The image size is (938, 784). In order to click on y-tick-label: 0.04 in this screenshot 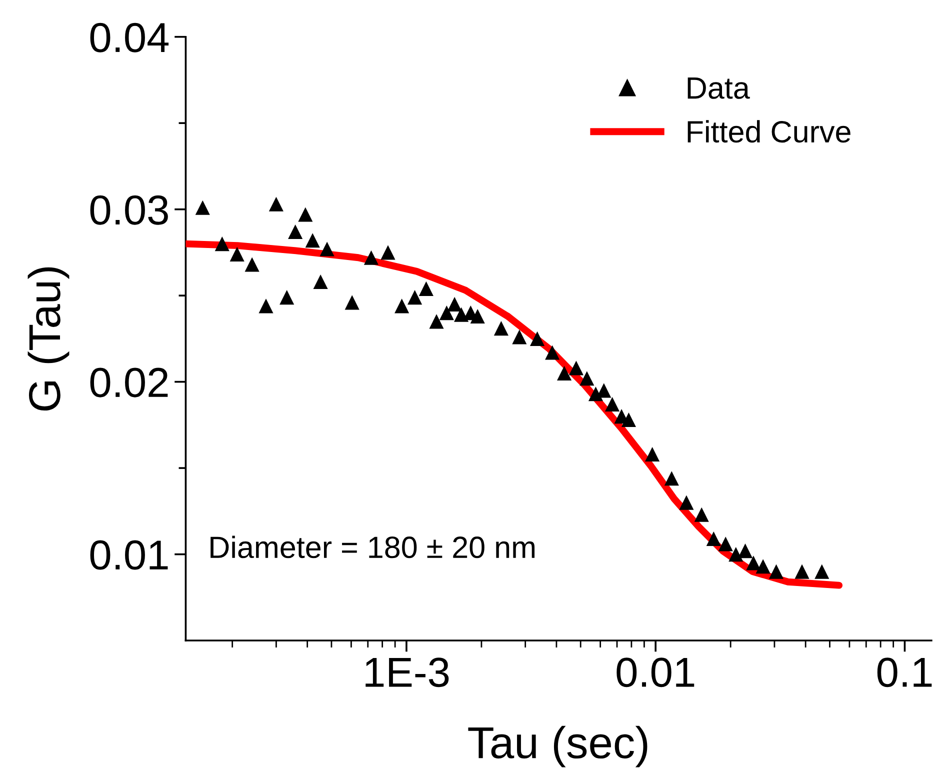, I will do `click(129, 37)`.